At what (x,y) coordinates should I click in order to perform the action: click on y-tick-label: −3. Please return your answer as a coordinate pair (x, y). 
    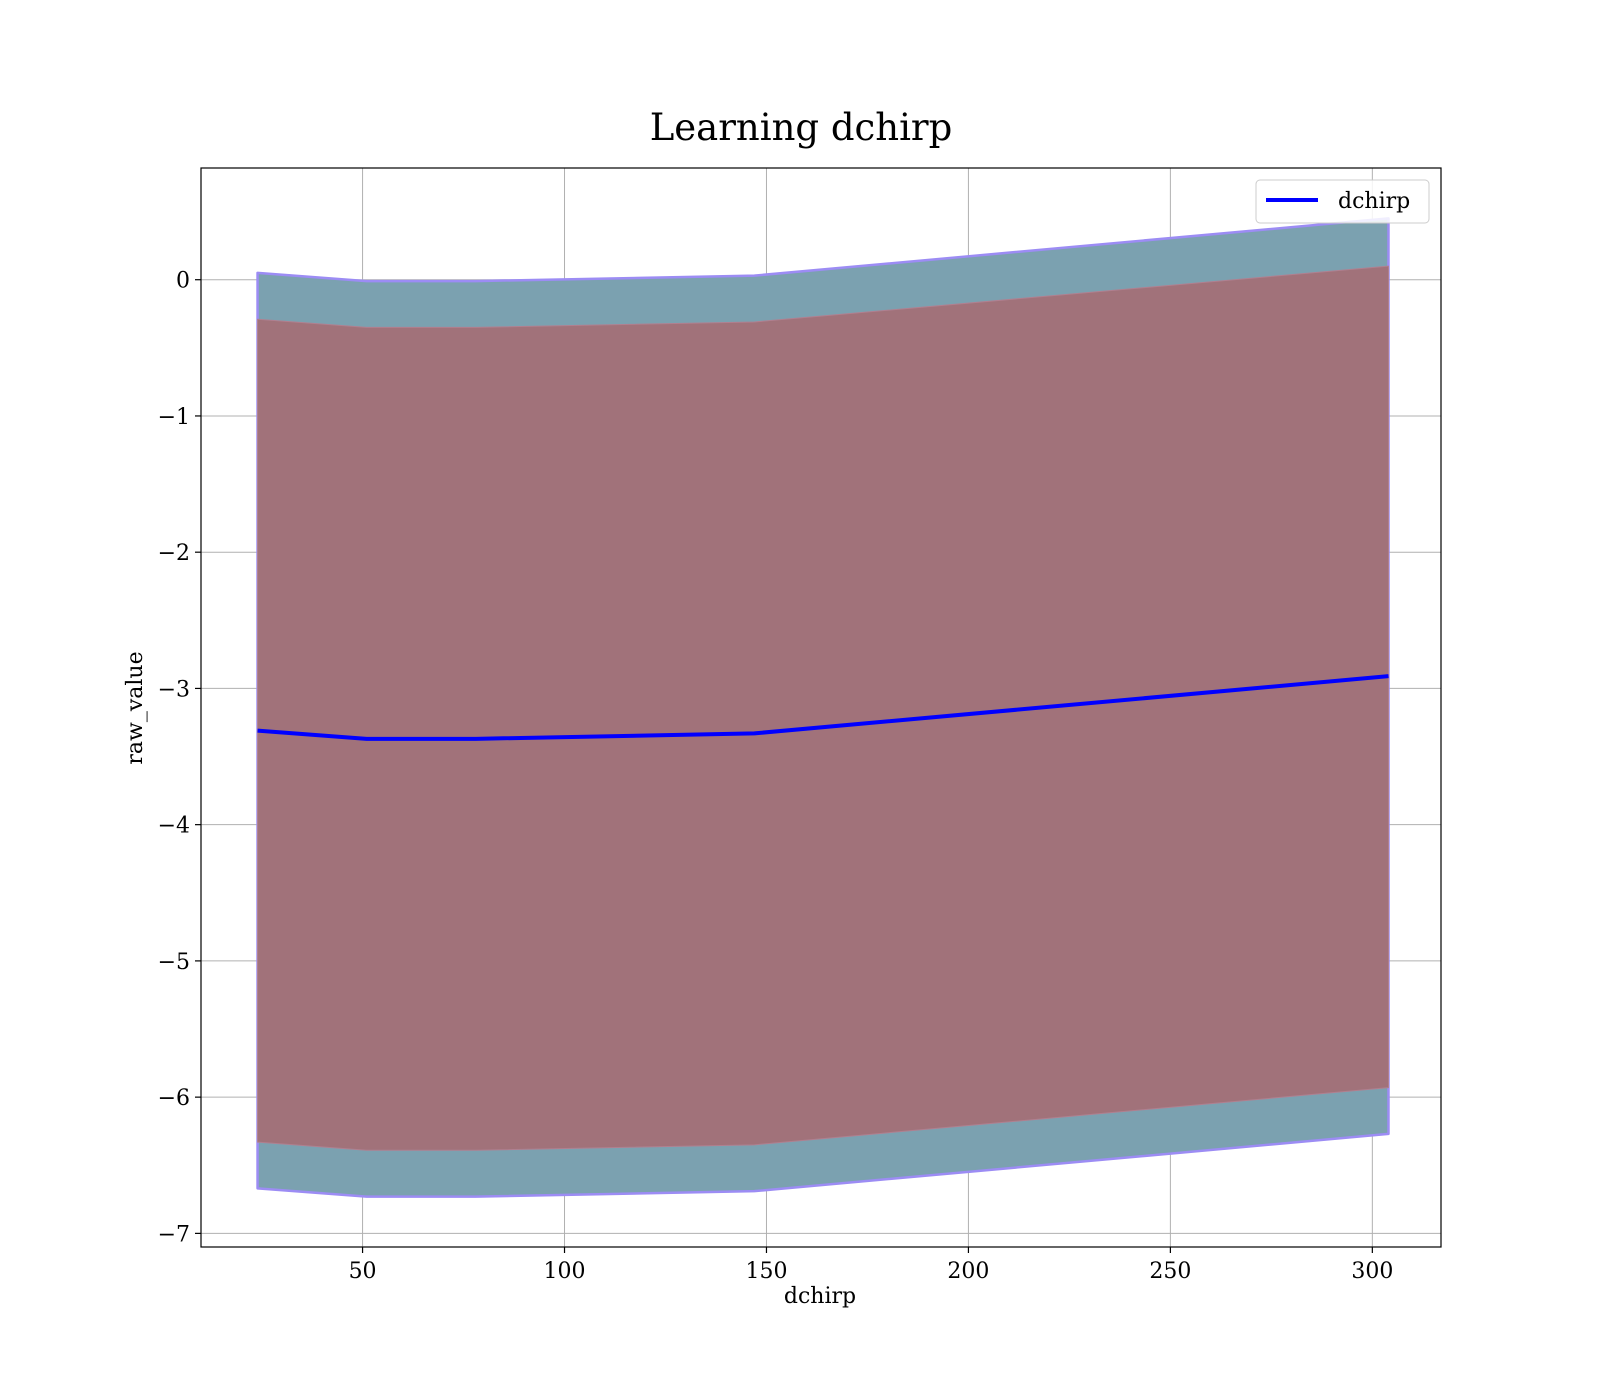
    Looking at the image, I should click on (174, 689).